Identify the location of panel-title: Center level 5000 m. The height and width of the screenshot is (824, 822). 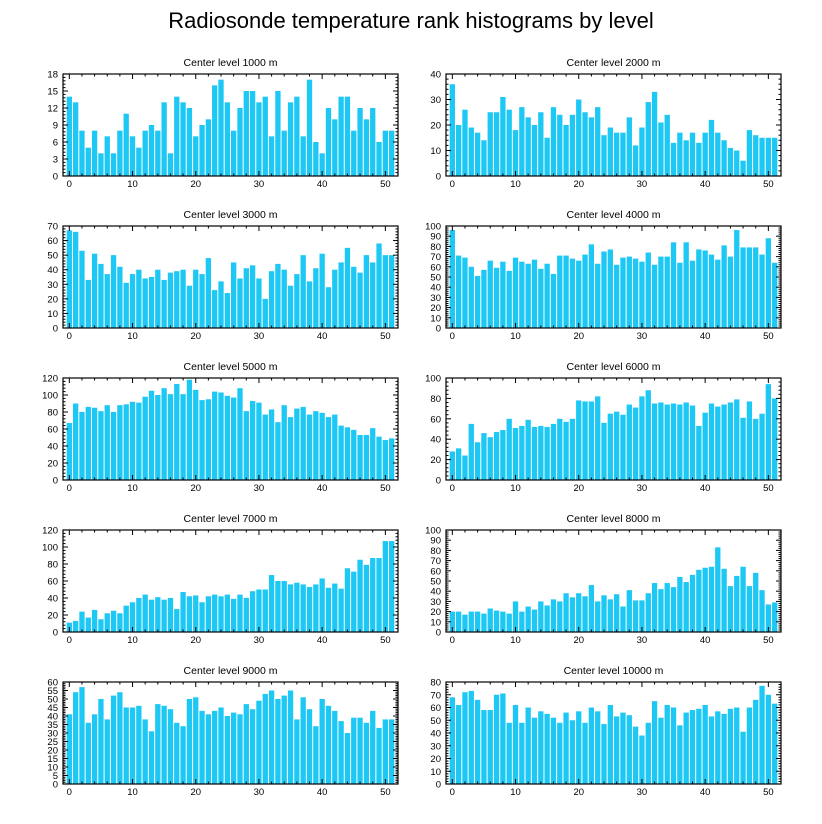
(231, 367).